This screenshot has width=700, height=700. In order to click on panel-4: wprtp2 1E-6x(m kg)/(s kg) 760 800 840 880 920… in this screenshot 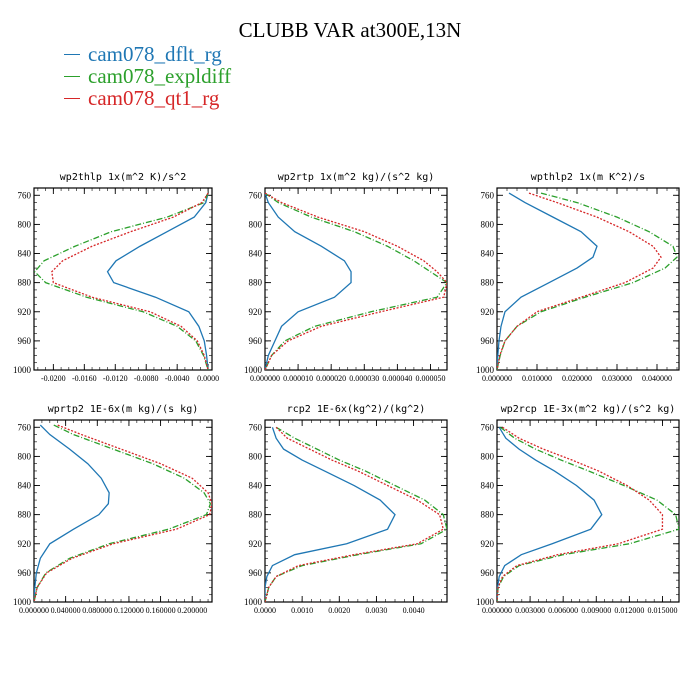, I will do `click(113, 509)`.